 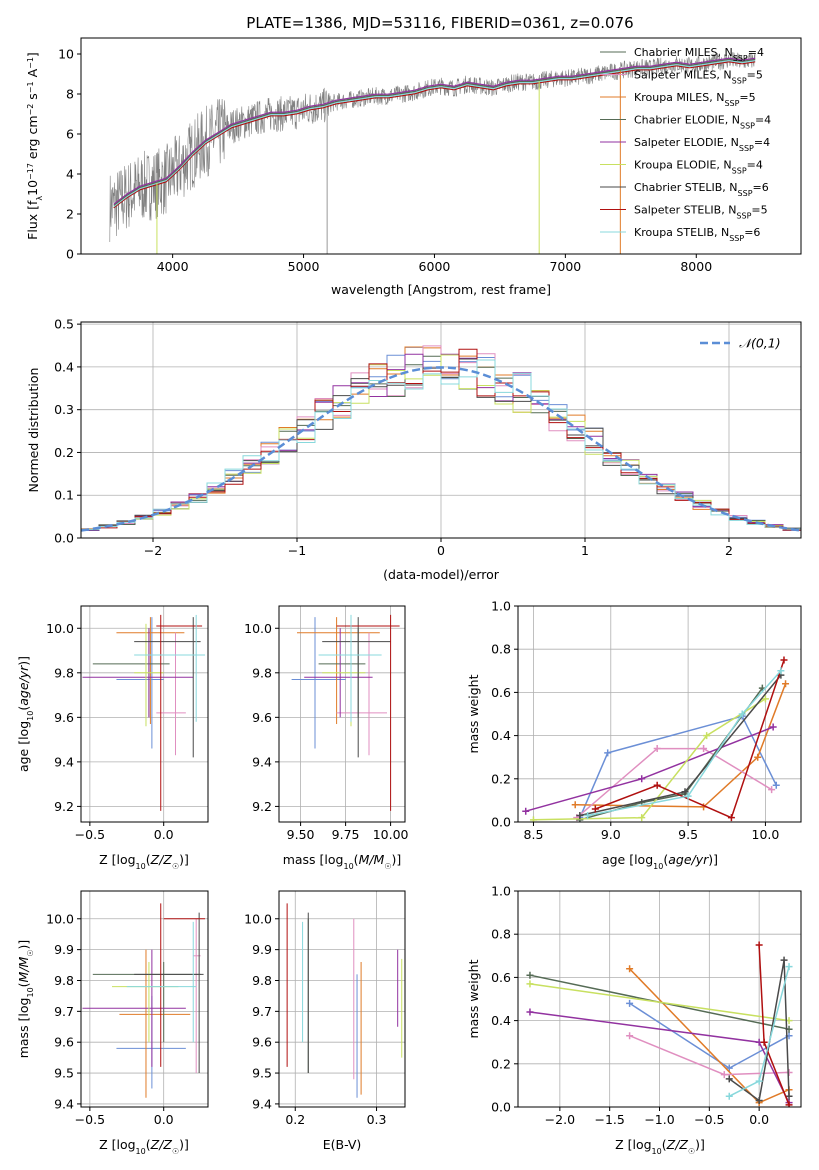 I want to click on legend-entry: Salpeter STELIB, NSSP=5, so click(x=701, y=212).